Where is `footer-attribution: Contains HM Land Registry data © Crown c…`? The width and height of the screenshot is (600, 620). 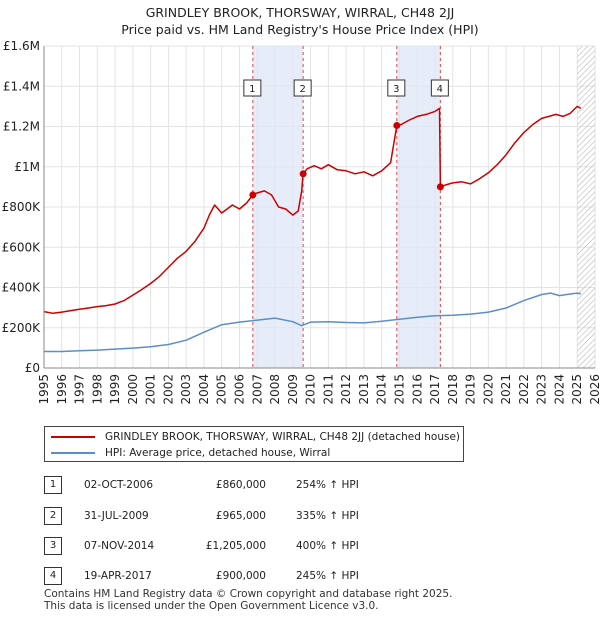 footer-attribution: Contains HM Land Registry data © Crown c… is located at coordinates (248, 600).